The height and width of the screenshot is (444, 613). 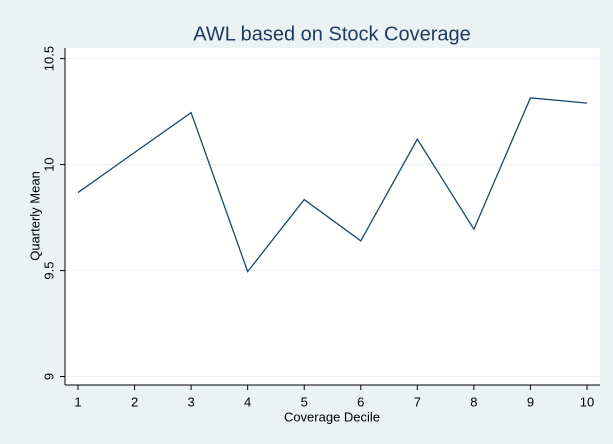 What do you see at coordinates (34, 216) in the screenshot?
I see `y-axis-label: Quarterly Mean` at bounding box center [34, 216].